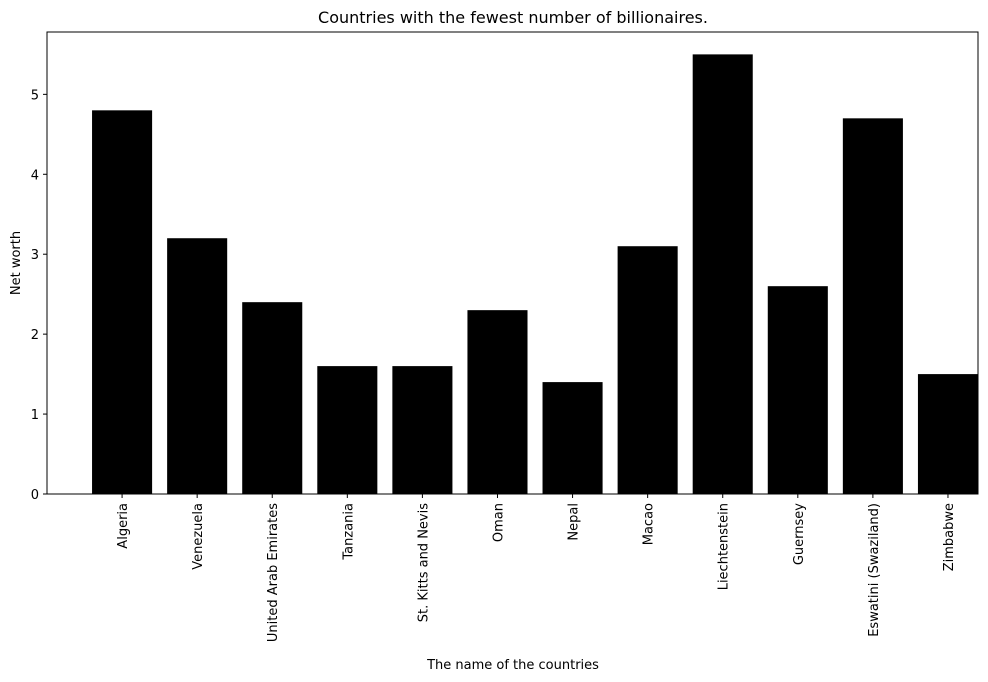  I want to click on bar-zimbabwe, so click(947, 434).